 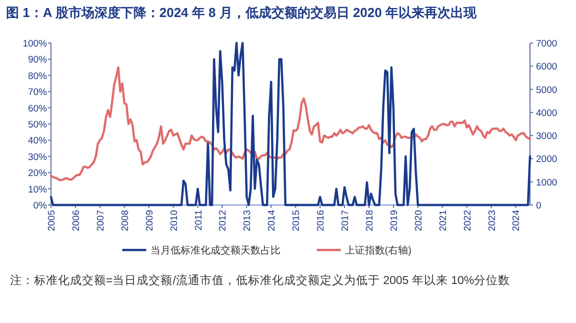 I want to click on y-tick-label: 10%, so click(x=38, y=190).